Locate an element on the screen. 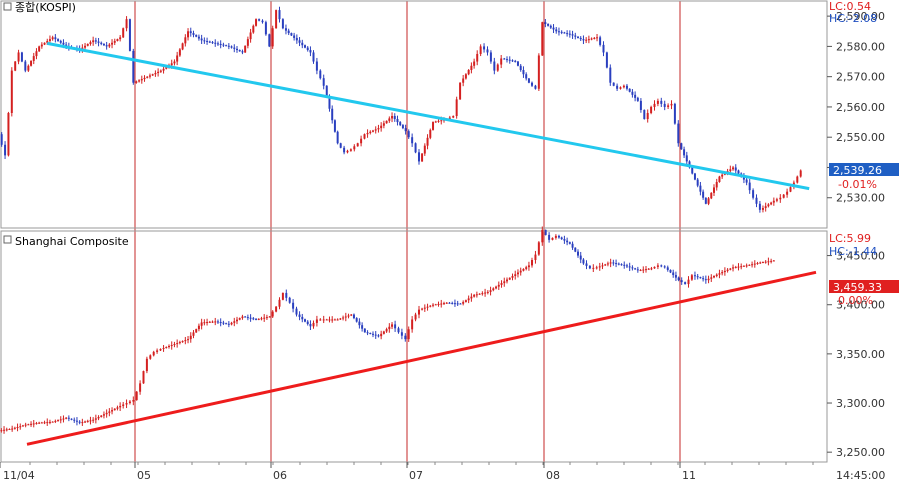  y-tick-label: 3,250.00 is located at coordinates (860, 452).